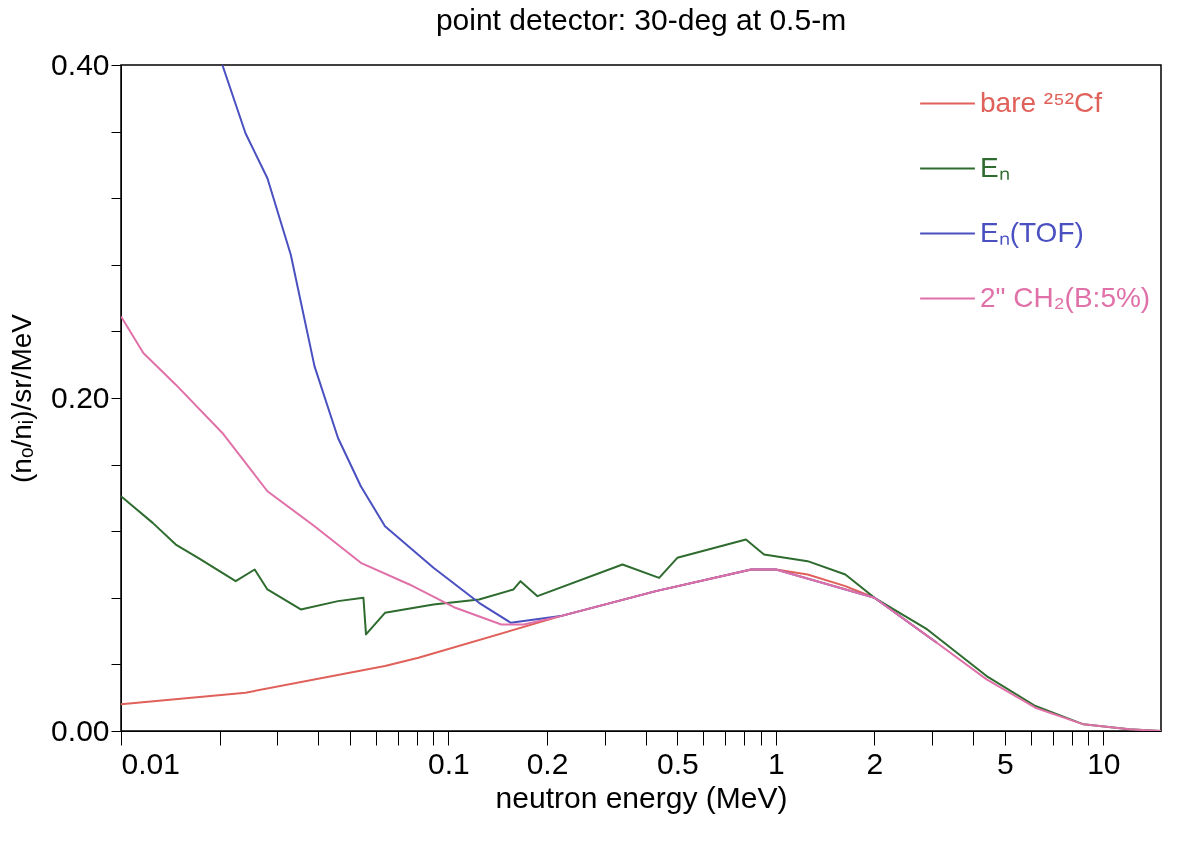 Image resolution: width=1189 pixels, height=858 pixels. I want to click on x-tick-label: 2, so click(875, 763).